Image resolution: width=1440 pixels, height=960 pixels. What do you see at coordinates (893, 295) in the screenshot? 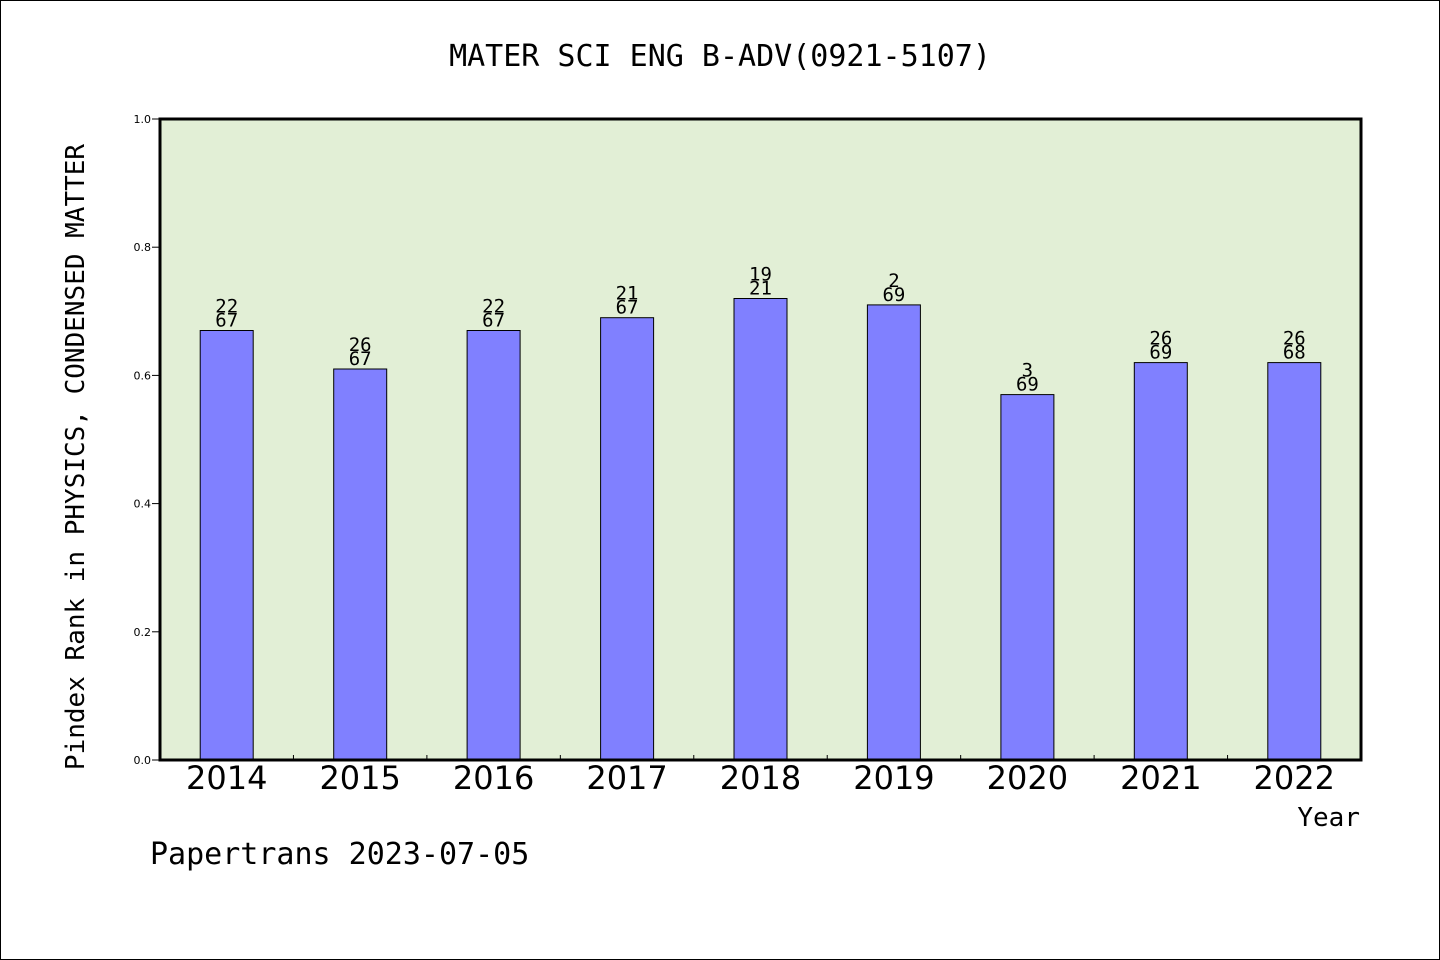
I see `bar-label-total-2019: 69` at bounding box center [893, 295].